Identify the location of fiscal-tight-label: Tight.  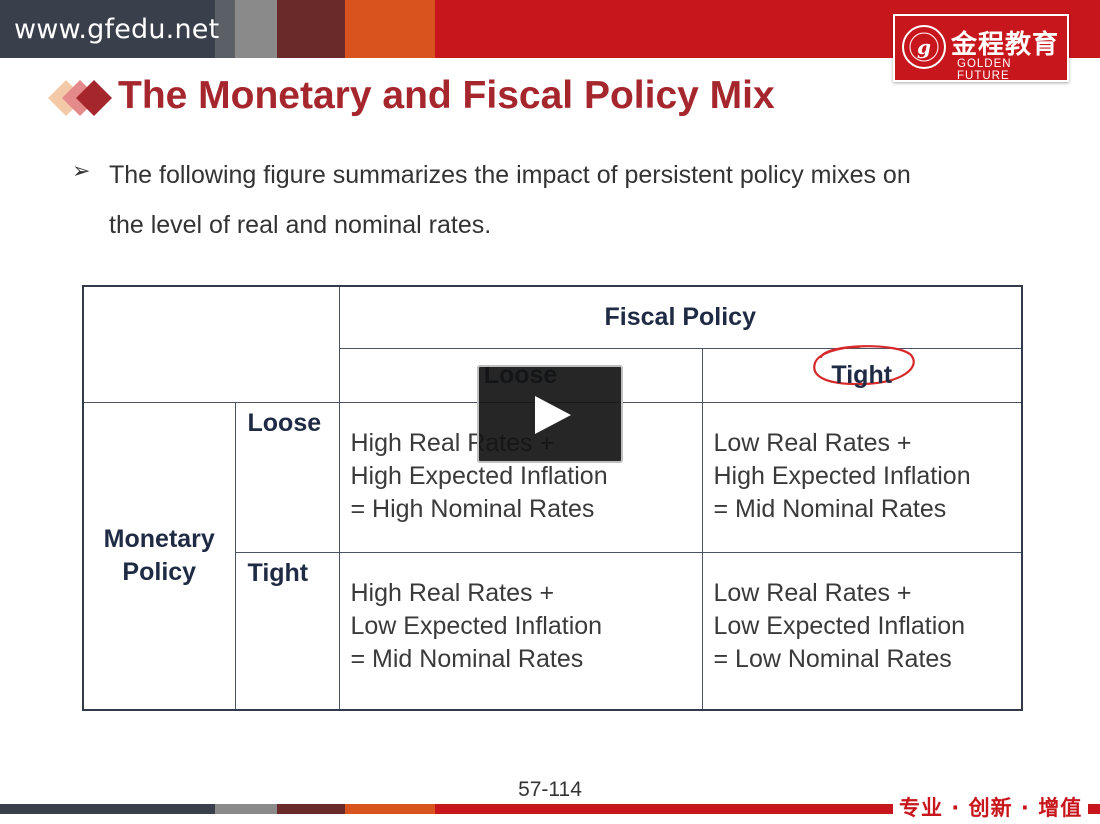
(862, 374).